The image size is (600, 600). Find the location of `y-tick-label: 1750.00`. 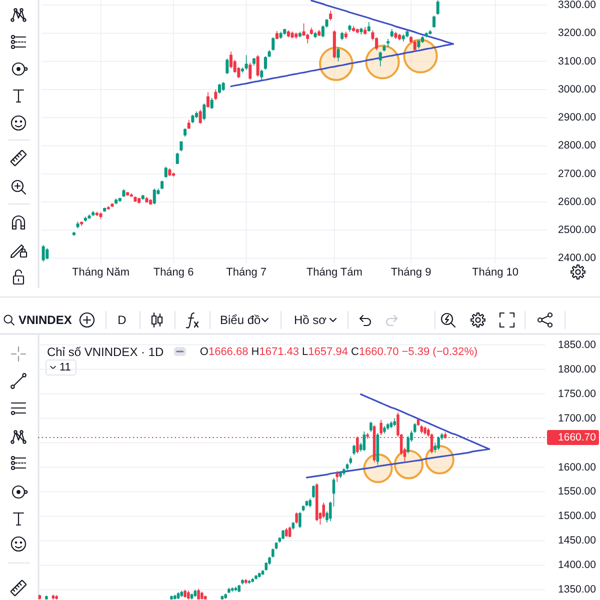

y-tick-label: 1750.00 is located at coordinates (577, 394).